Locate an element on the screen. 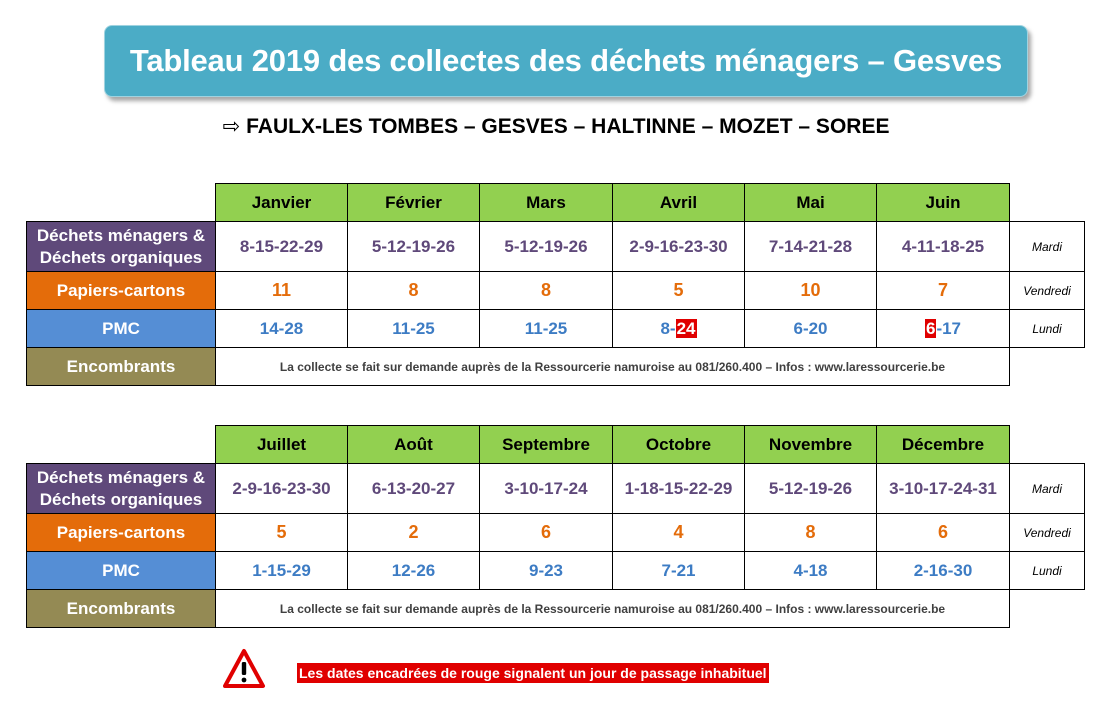  month-header: Septembre is located at coordinates (546, 444).